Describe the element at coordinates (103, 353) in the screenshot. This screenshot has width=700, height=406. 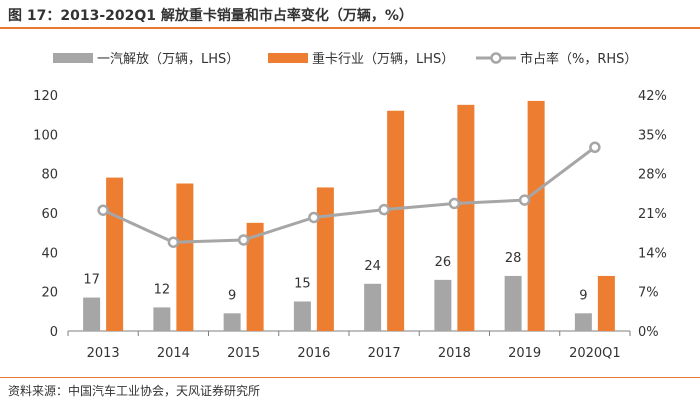
I see `x-tick-label: 2013` at that location.